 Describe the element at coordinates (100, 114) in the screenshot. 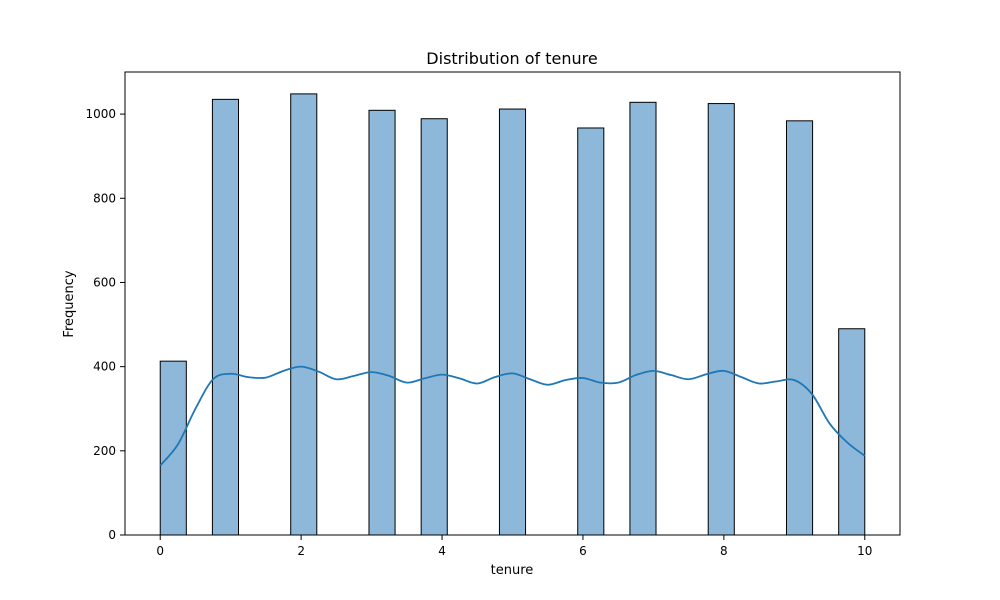

I see `y-tick-label: 1000` at that location.